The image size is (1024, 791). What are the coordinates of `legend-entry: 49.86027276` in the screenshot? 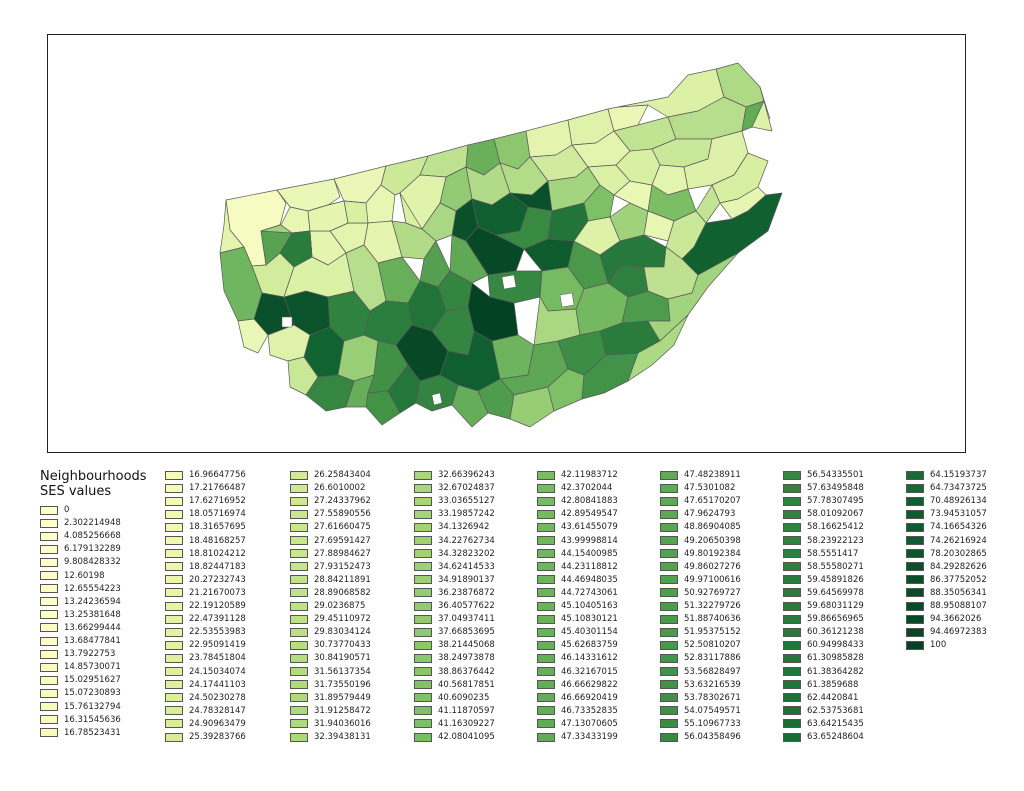 It's located at (700, 567).